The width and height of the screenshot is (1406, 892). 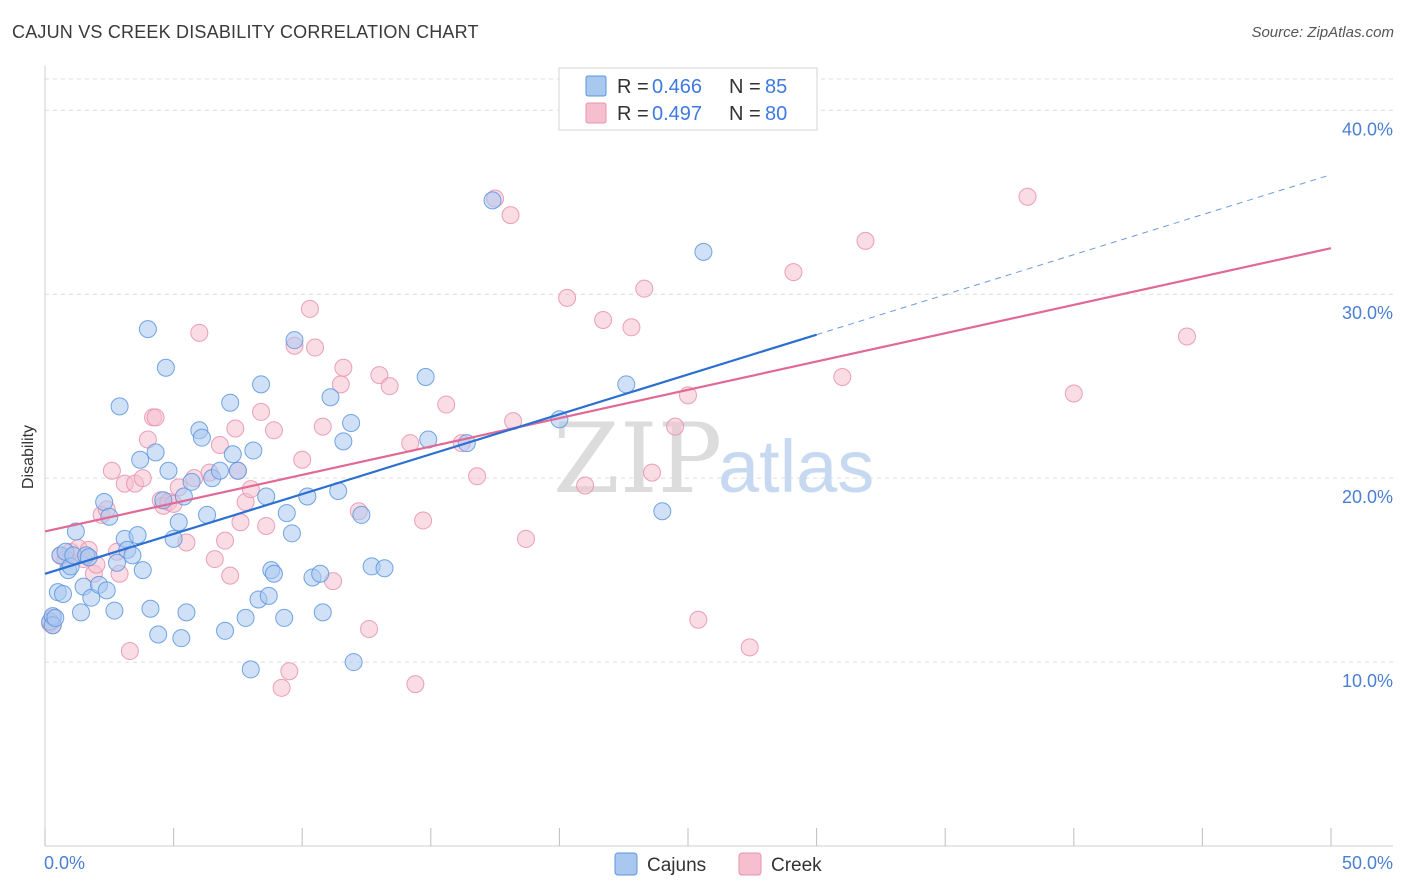 What do you see at coordinates (718, 864) in the screenshot?
I see `series-legend: Cajuns Creek` at bounding box center [718, 864].